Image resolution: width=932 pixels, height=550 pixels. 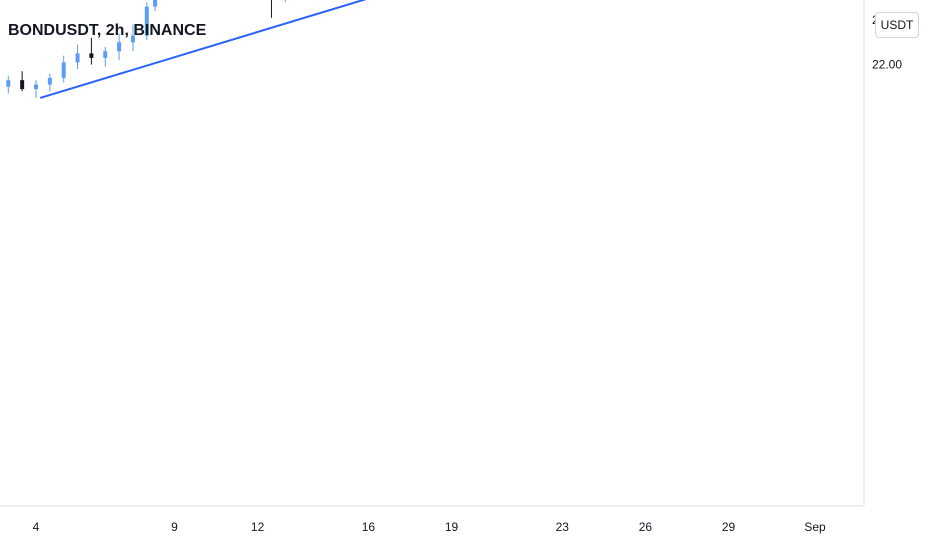 I want to click on time-tick-label: 26, so click(x=646, y=527).